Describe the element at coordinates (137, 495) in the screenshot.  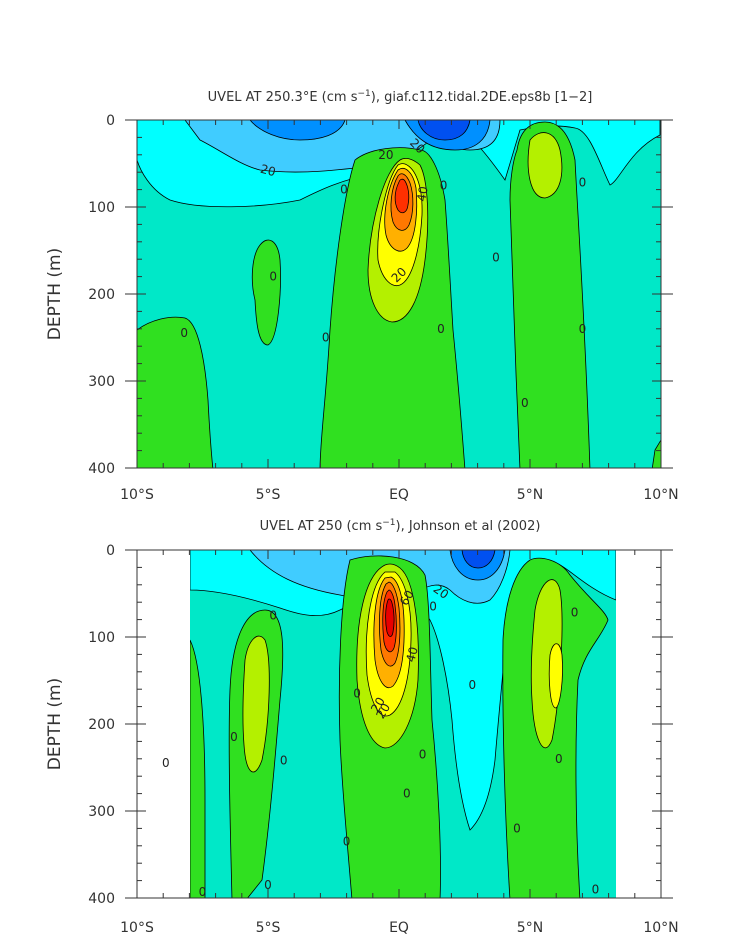
I see `top-x-tick-10s: 10°S` at that location.